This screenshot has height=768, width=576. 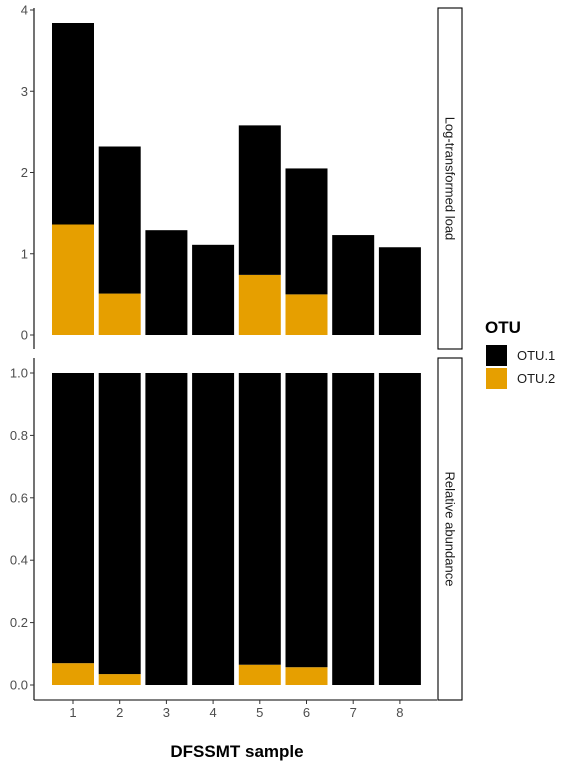 I want to click on x-axis-title: DFSSMT sample, so click(x=236, y=751).